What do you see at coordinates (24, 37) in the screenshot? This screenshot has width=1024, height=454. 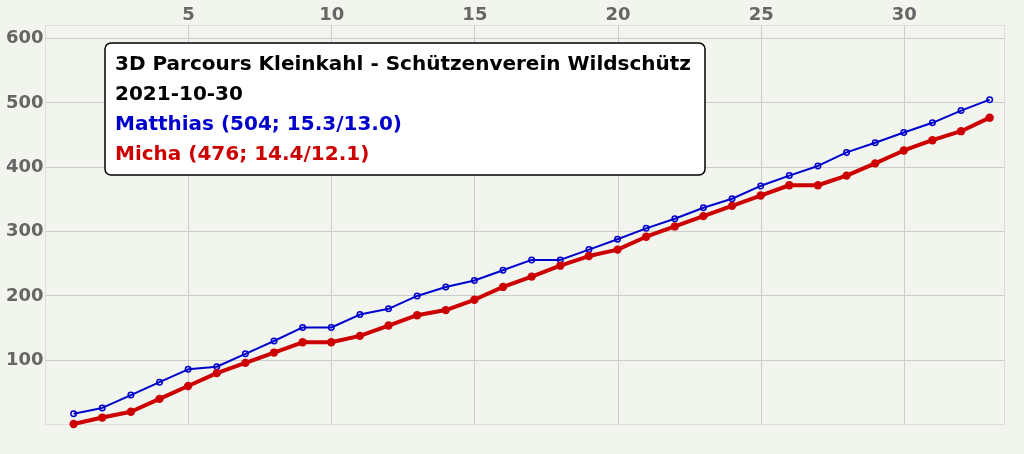 I see `y-tick-label: 600` at bounding box center [24, 37].